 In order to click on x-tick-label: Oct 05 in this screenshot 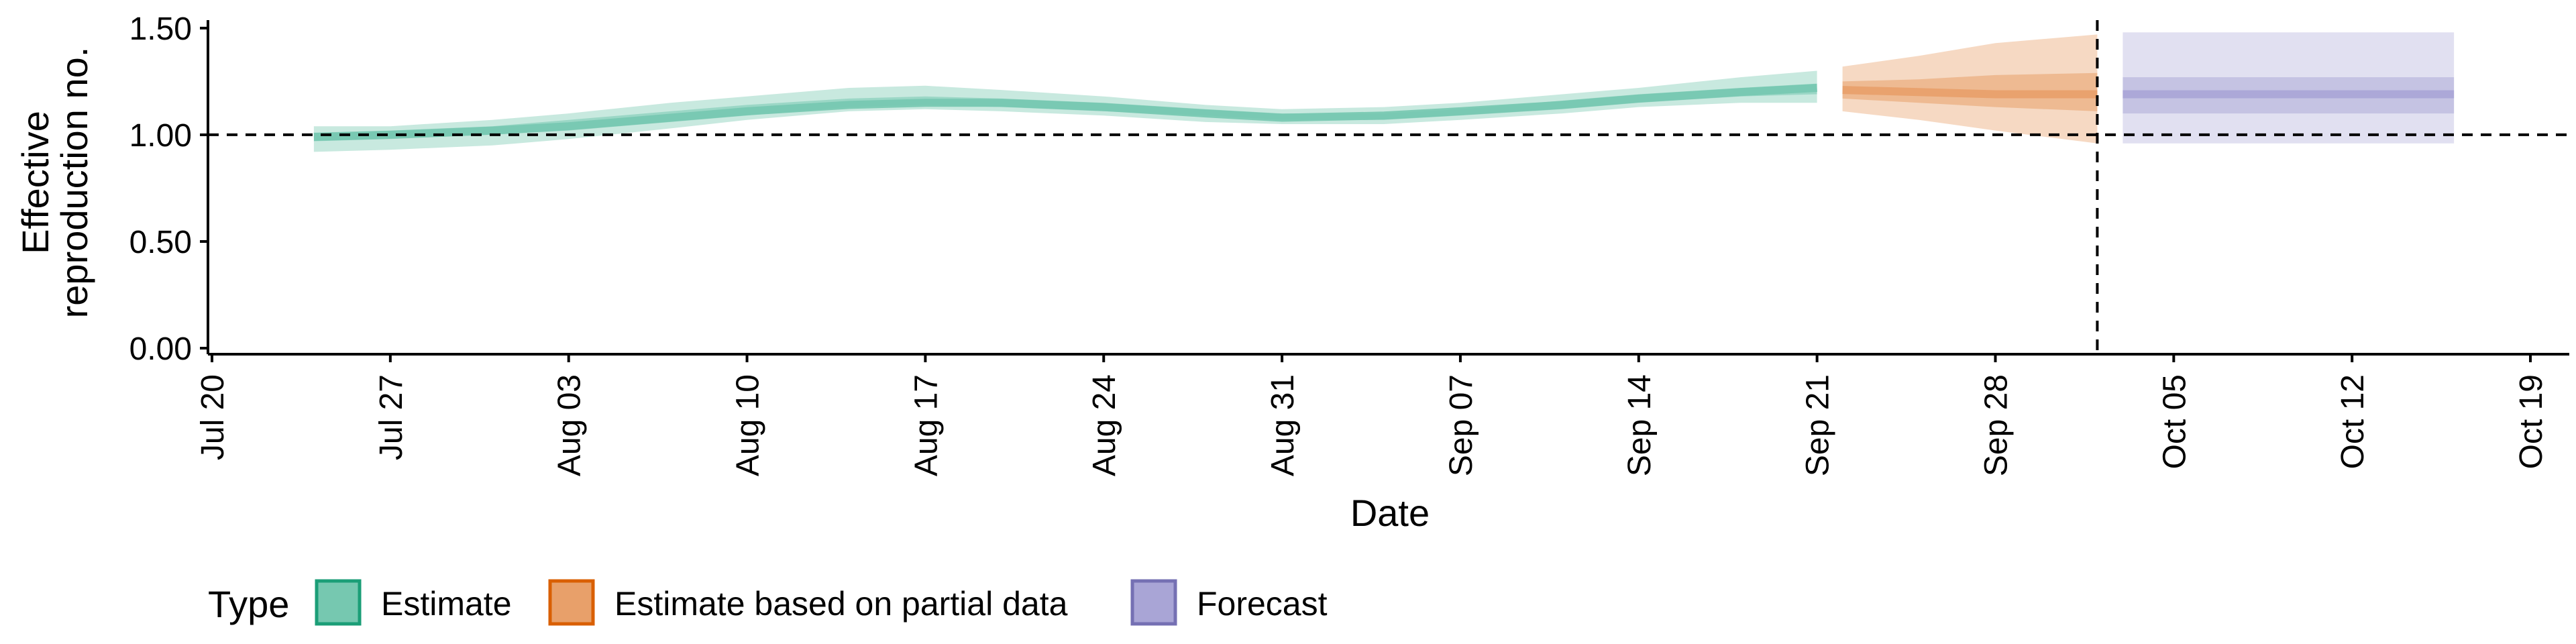, I will do `click(2174, 421)`.